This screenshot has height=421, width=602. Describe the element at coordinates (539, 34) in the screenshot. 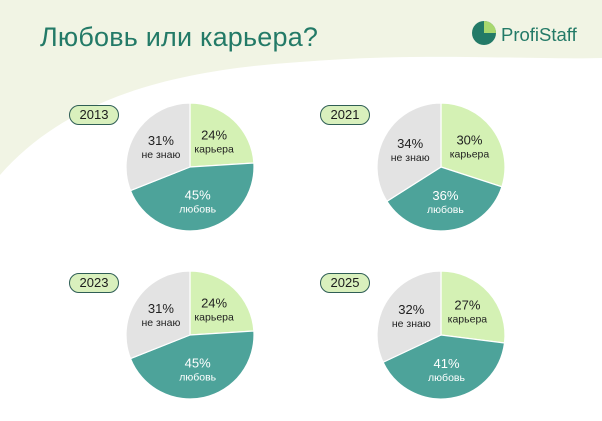

I see `brand-name: ProfiStaff` at that location.